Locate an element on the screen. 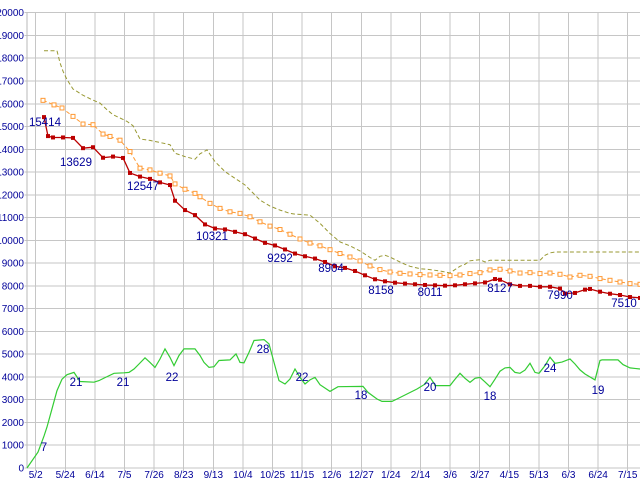 This screenshot has width=640, height=480. low-price-series-value-label: 8904 is located at coordinates (331, 269).